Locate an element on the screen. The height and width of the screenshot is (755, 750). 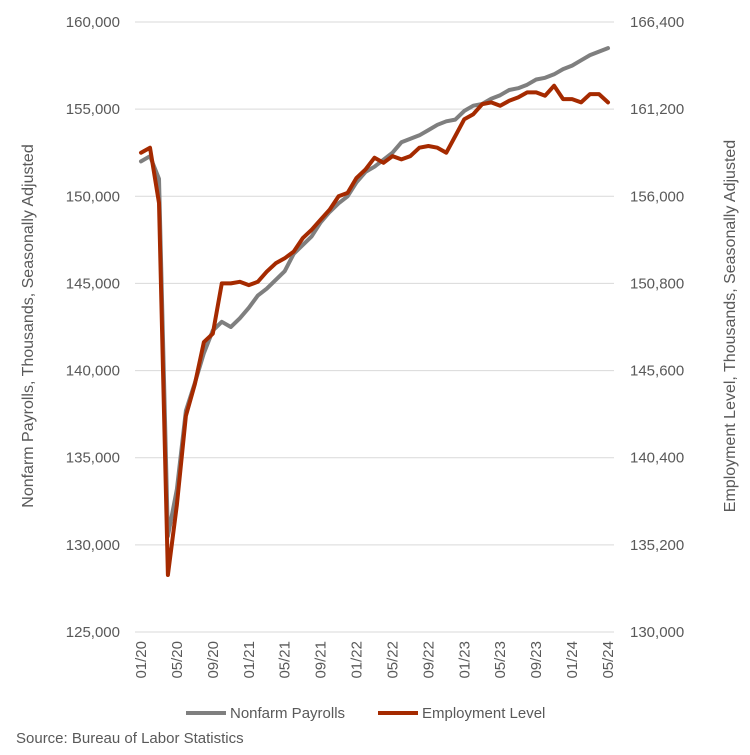
x-tick-label: 05/20 is located at coordinates (177, 660).